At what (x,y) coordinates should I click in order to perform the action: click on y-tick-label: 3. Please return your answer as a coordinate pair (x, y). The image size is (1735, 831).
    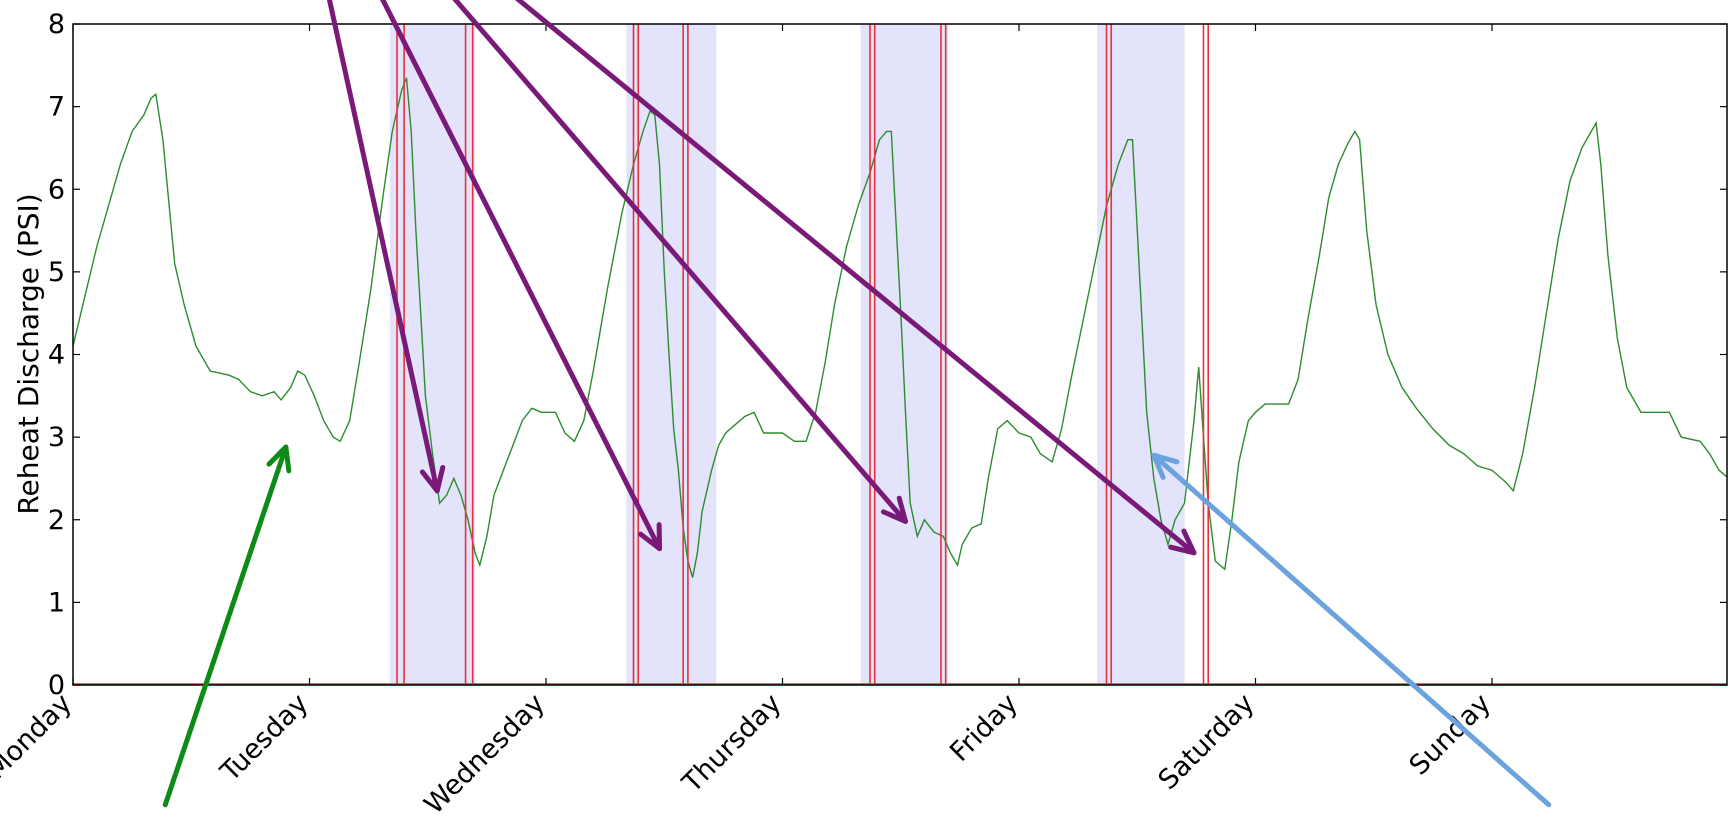
    Looking at the image, I should click on (56, 437).